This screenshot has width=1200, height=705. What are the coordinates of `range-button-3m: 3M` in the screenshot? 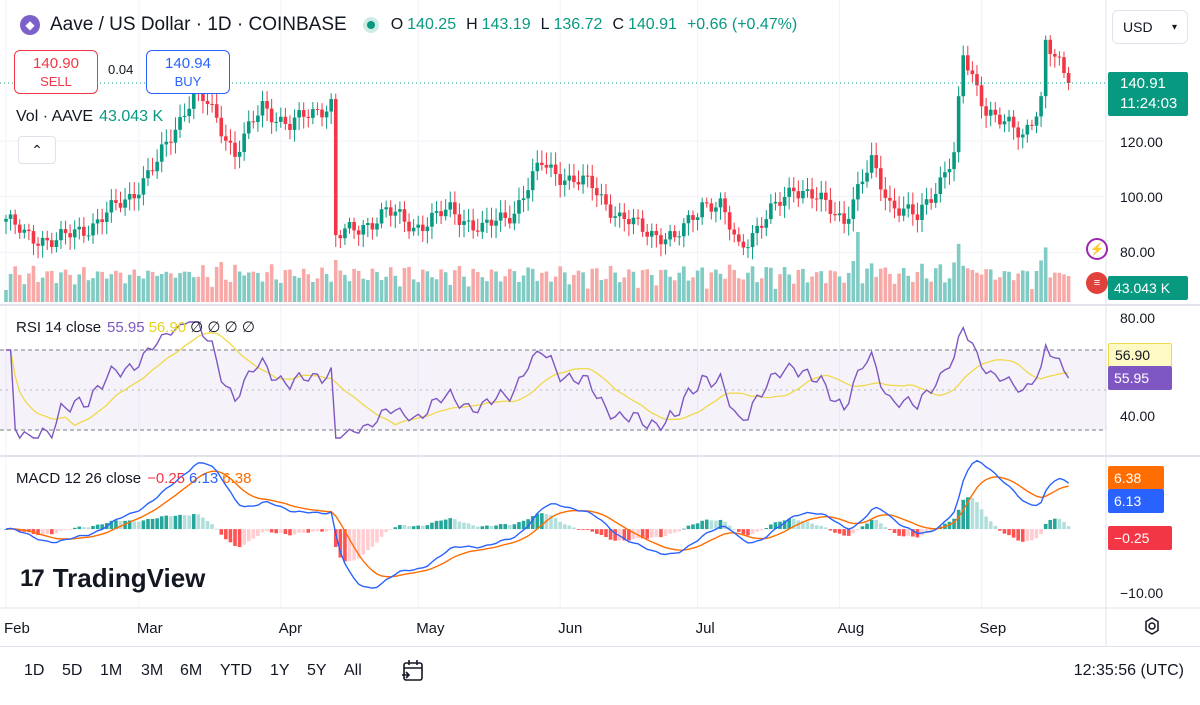 It's located at (152, 670).